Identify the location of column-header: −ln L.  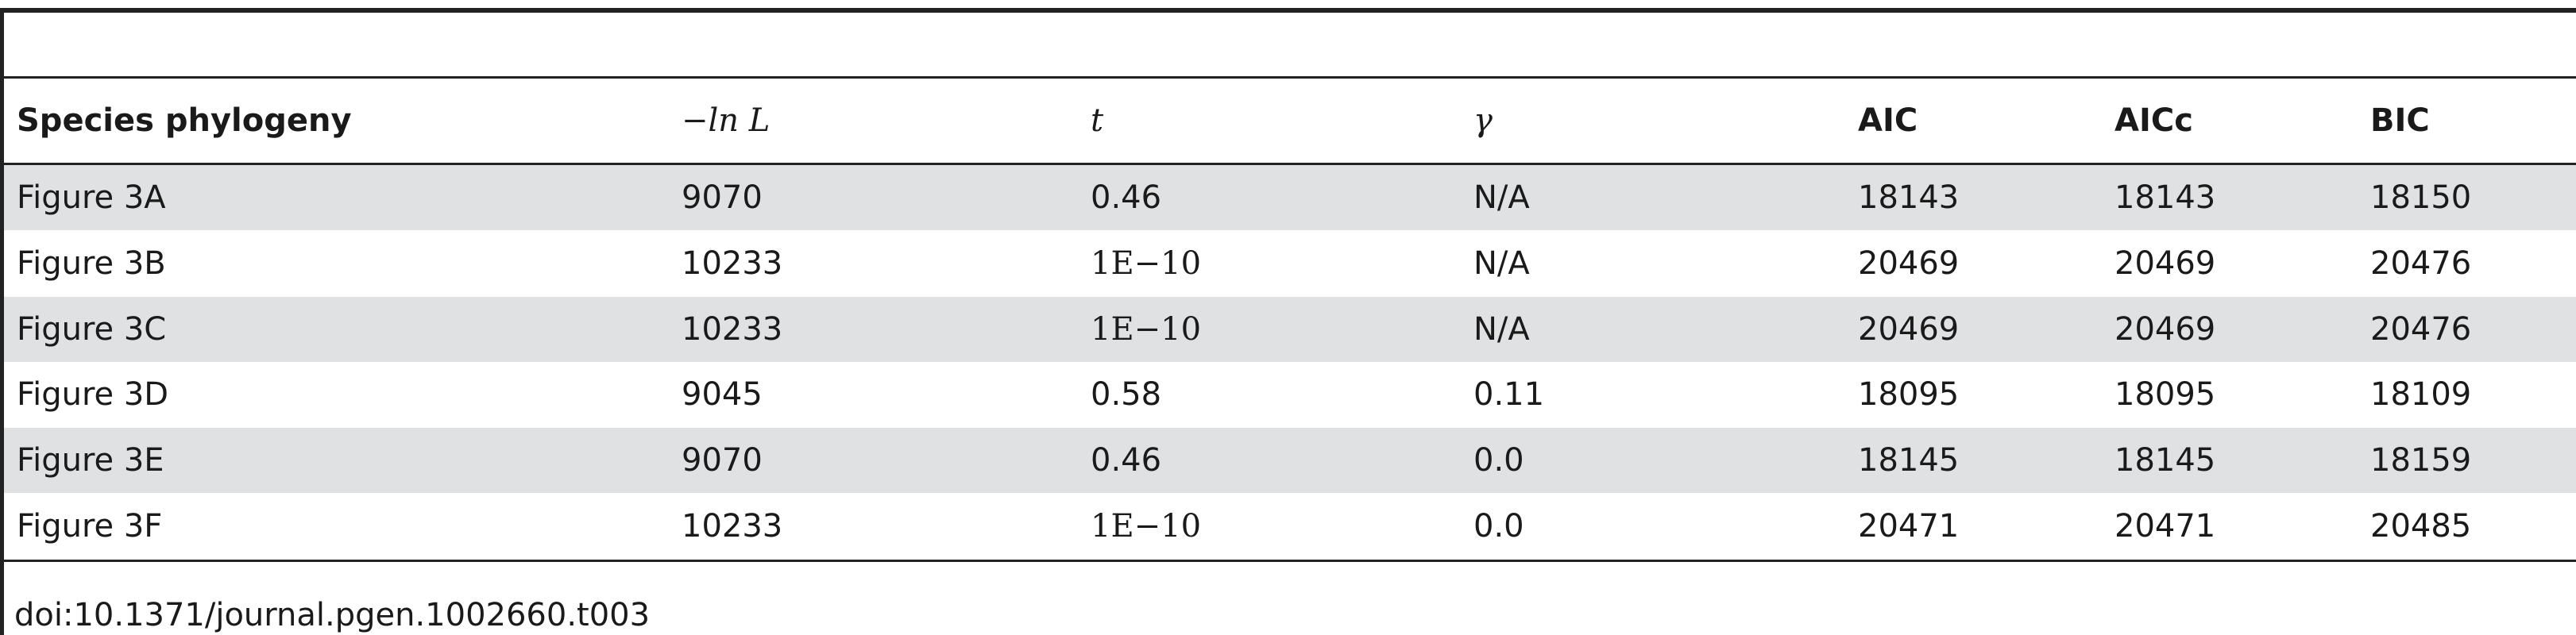
(726, 120).